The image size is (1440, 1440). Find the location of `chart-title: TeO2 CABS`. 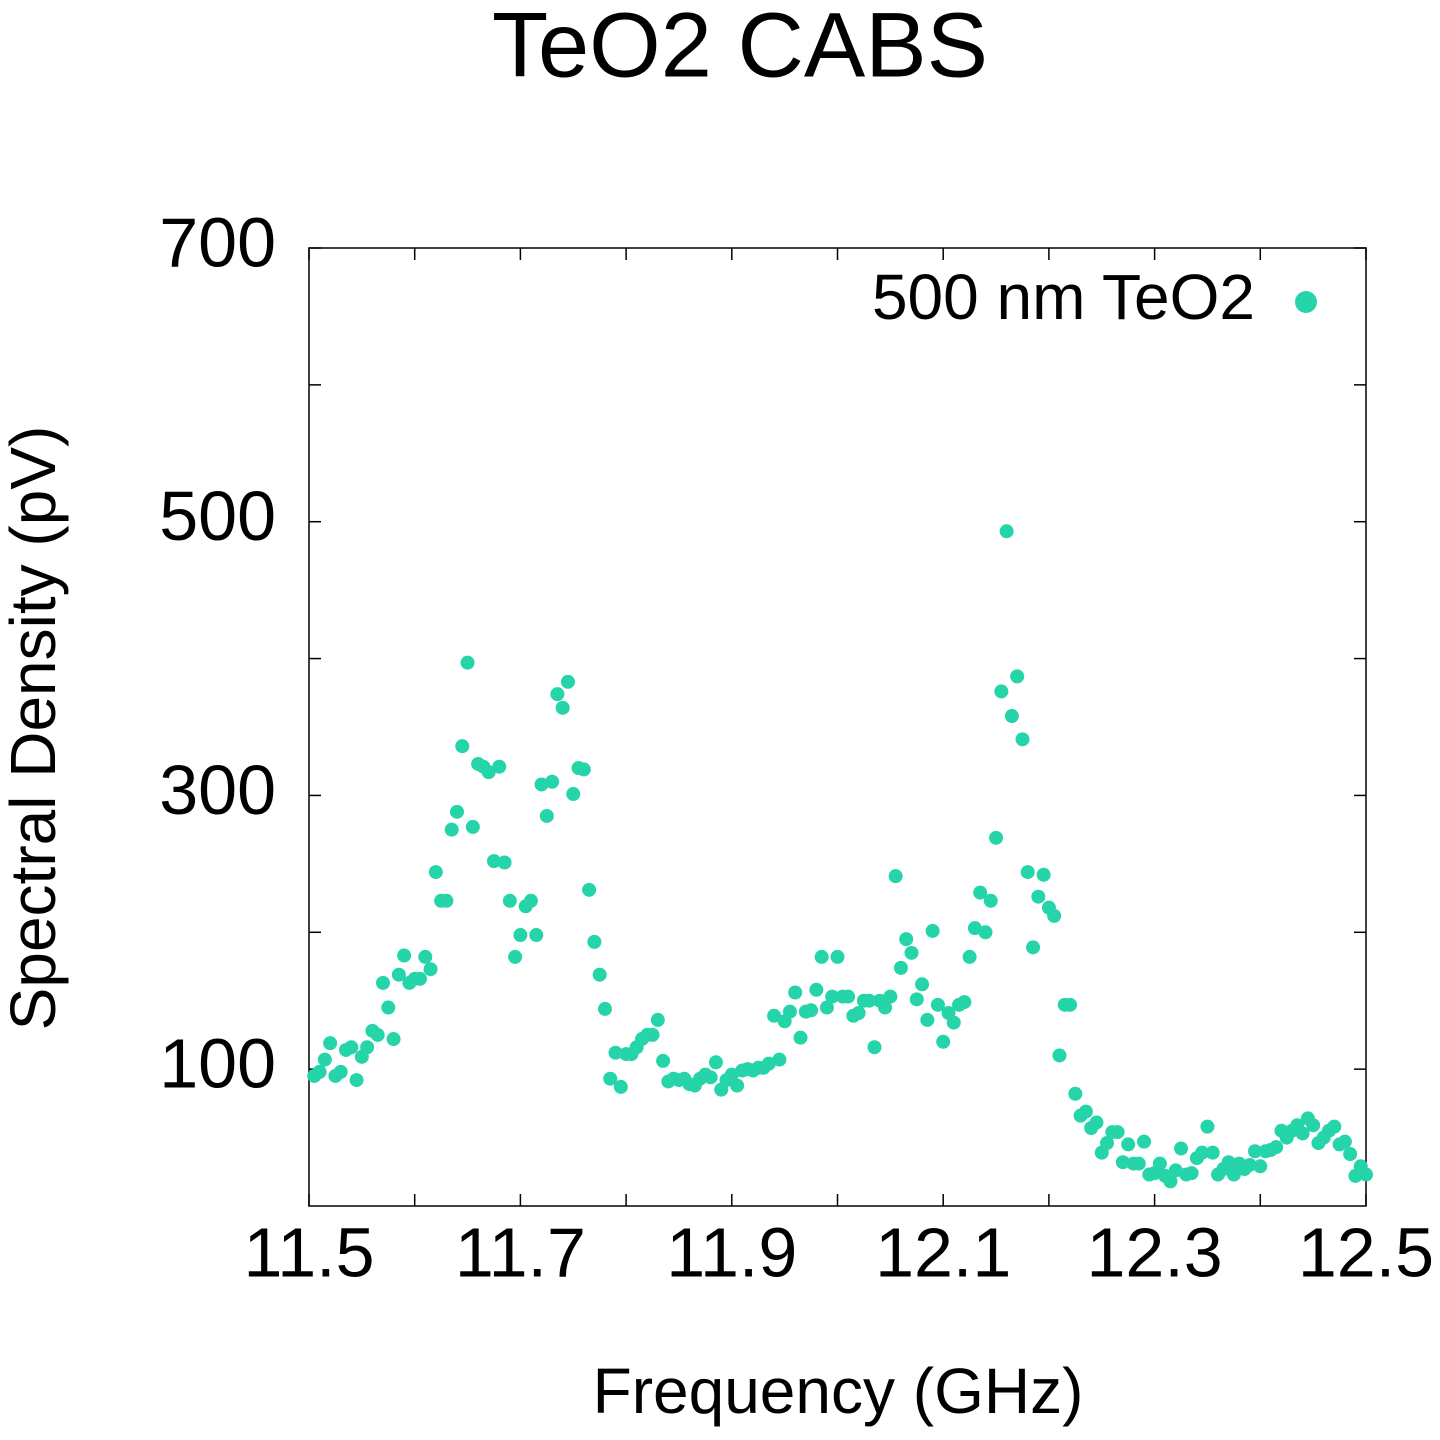

chart-title: TeO2 CABS is located at coordinates (740, 48).